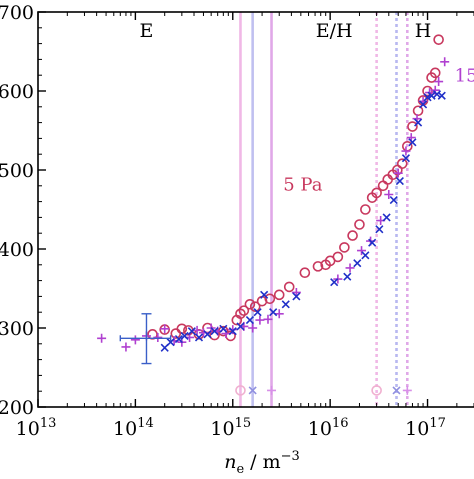 Image resolution: width=474 pixels, height=479 pixels. Describe the element at coordinates (323, 390) in the screenshot. I see `transition-markers-layer` at that location.